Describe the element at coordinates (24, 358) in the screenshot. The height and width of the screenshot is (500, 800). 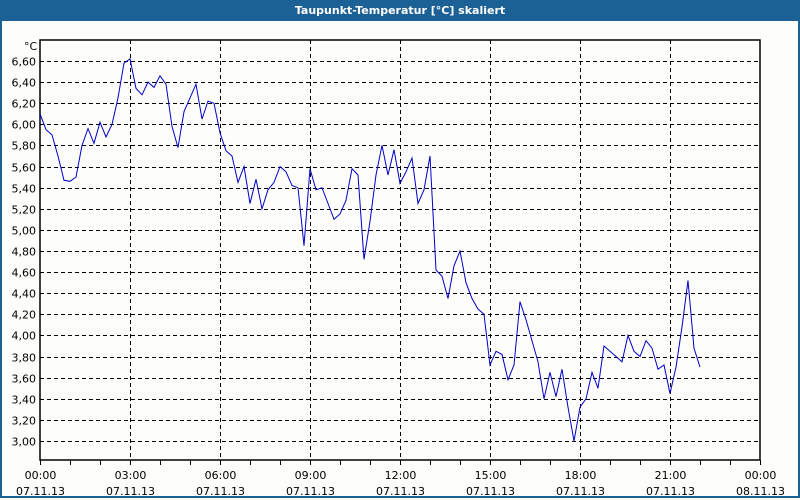
I see `y-tick-label: 3,80` at that location.